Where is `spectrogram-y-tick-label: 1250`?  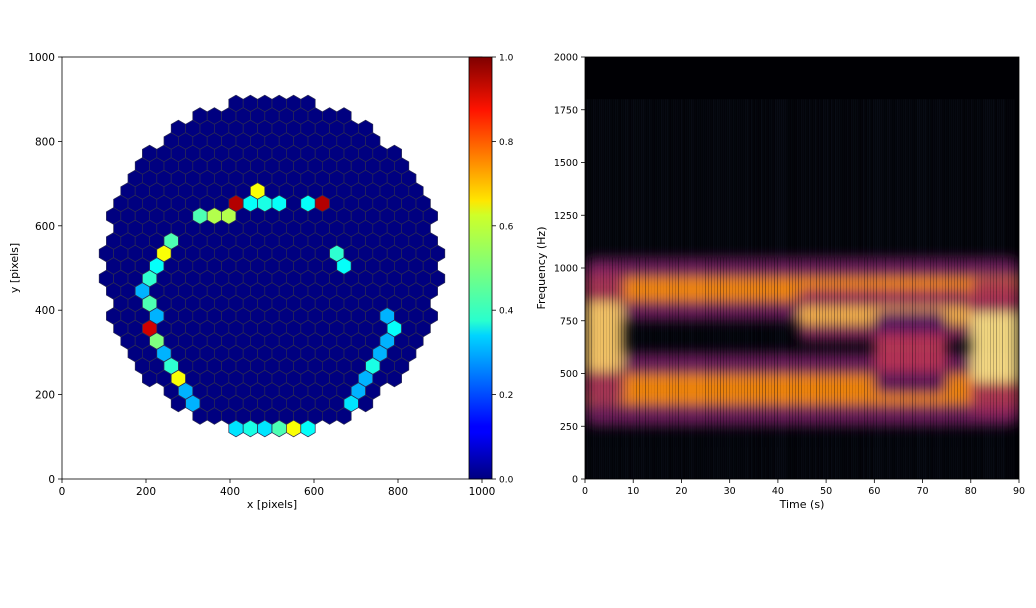
spectrogram-y-tick-label: 1250 is located at coordinates (566, 216).